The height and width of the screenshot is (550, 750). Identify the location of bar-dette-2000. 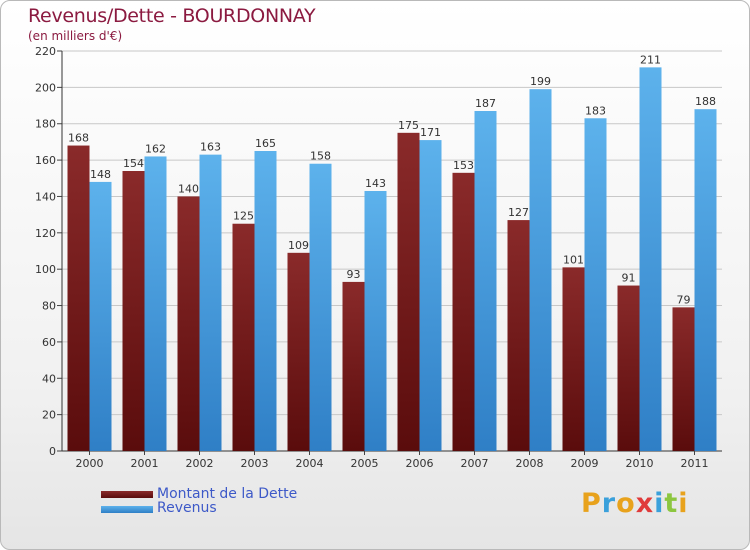
(78, 298).